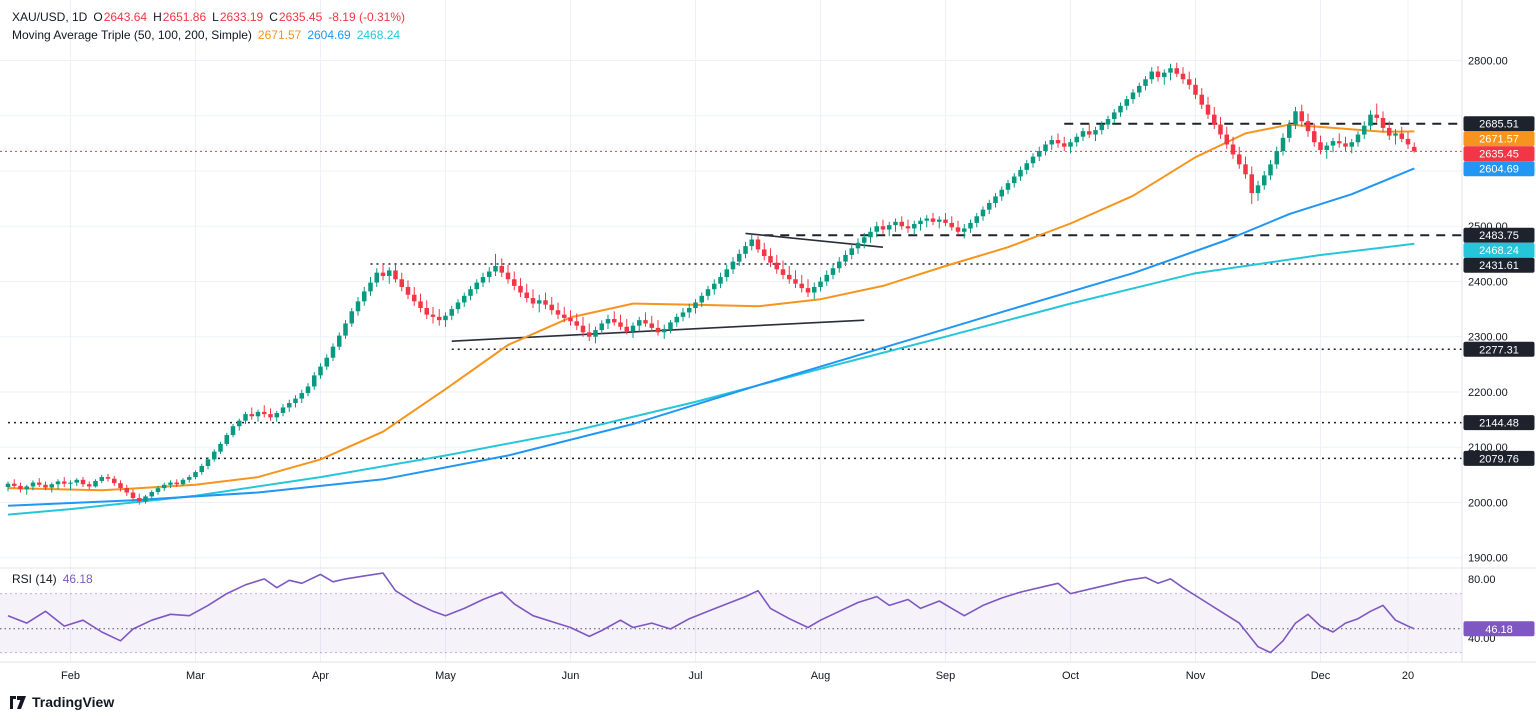  Describe the element at coordinates (378, 35) in the screenshot. I see `ma200-value: 2468.24` at that location.